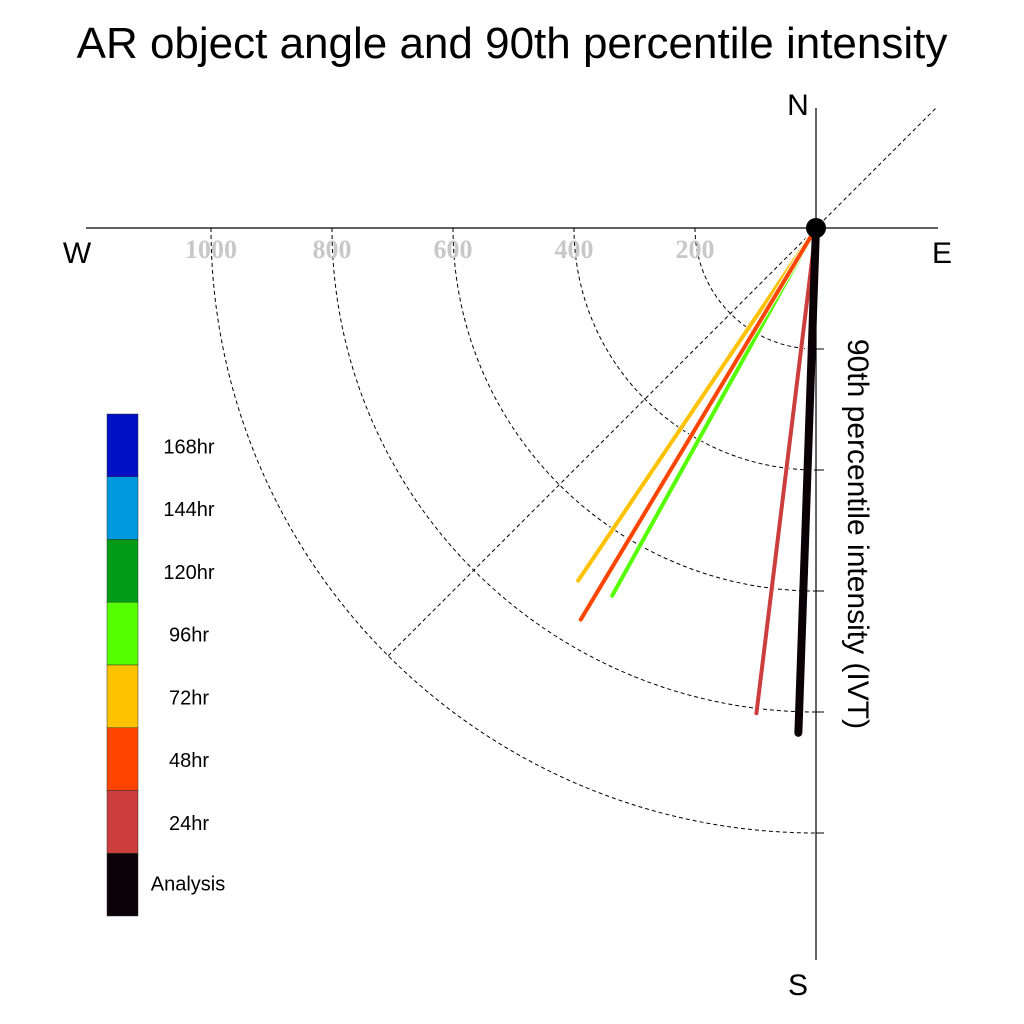 The height and width of the screenshot is (1024, 1024). What do you see at coordinates (122, 885) in the screenshot?
I see `legend-swatch-analysis` at bounding box center [122, 885].